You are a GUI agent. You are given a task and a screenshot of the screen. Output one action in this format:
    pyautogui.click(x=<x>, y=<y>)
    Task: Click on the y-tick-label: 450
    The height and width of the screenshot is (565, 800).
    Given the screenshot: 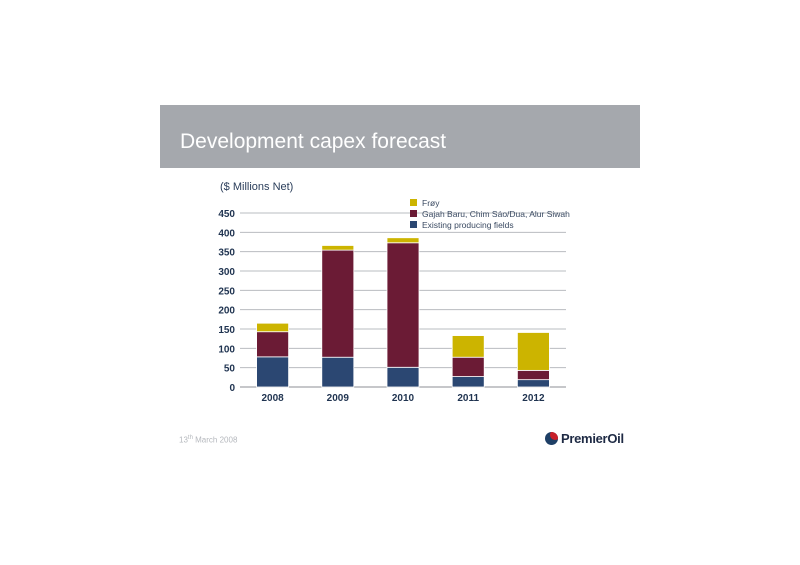 What is the action you would take?
    pyautogui.click(x=226, y=214)
    